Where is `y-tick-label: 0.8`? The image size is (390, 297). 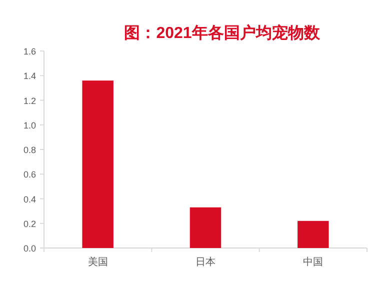
y-tick-label: 0.8 is located at coordinates (29, 150).